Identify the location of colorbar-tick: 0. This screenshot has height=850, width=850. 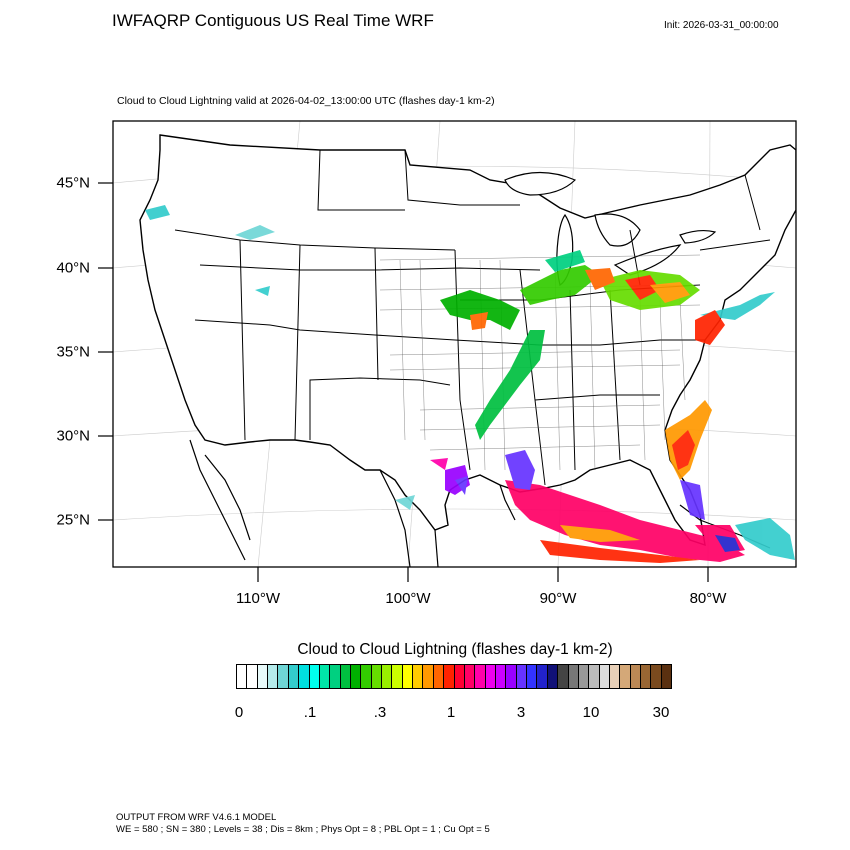
(239, 712).